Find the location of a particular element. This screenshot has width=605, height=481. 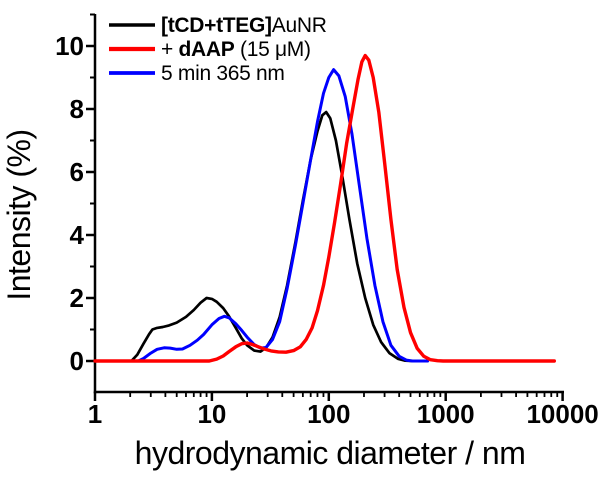

y-tick-label: 0 is located at coordinates (77, 361).